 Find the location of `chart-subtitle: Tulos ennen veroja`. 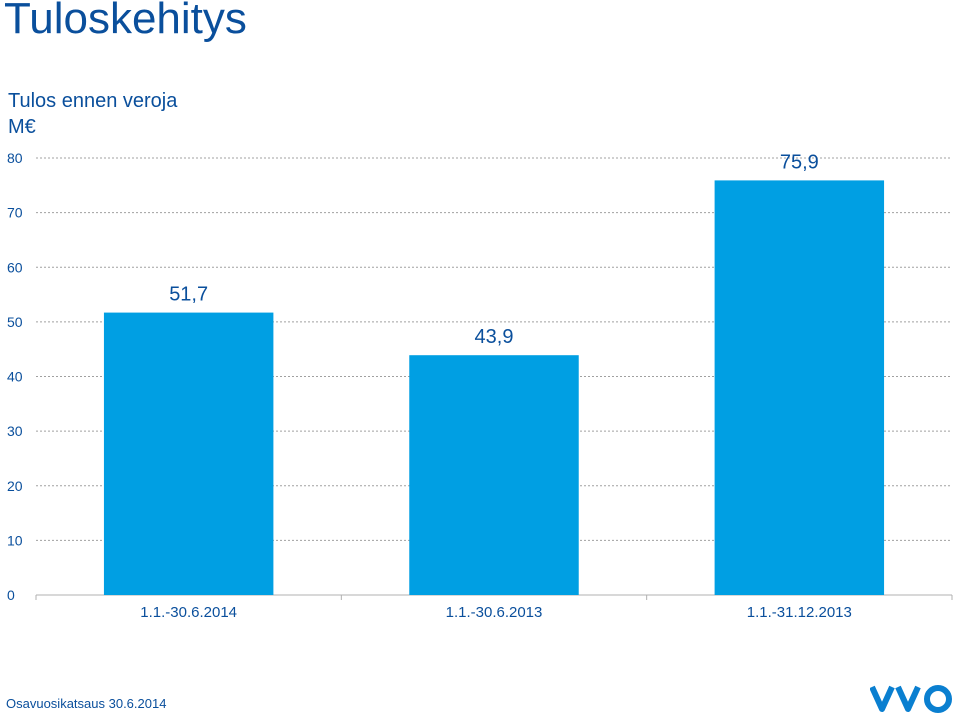

chart-subtitle: Tulos ennen veroja is located at coordinates (93, 101).